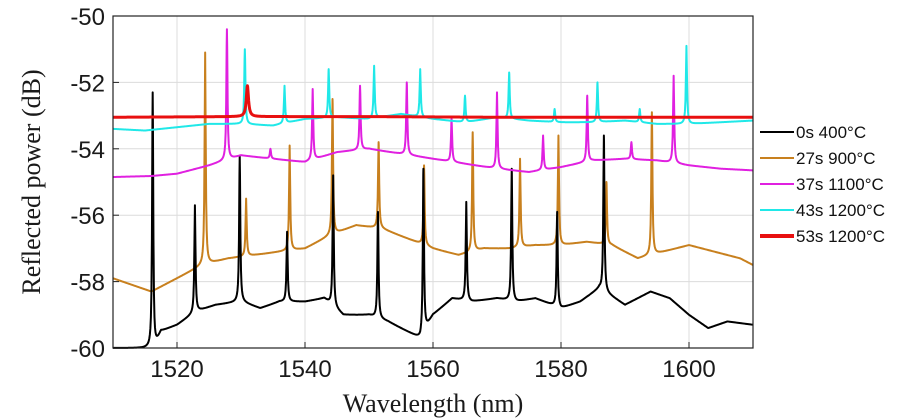 The image size is (911, 418). Describe the element at coordinates (432, 369) in the screenshot. I see `x-tick-label: 1560` at that location.